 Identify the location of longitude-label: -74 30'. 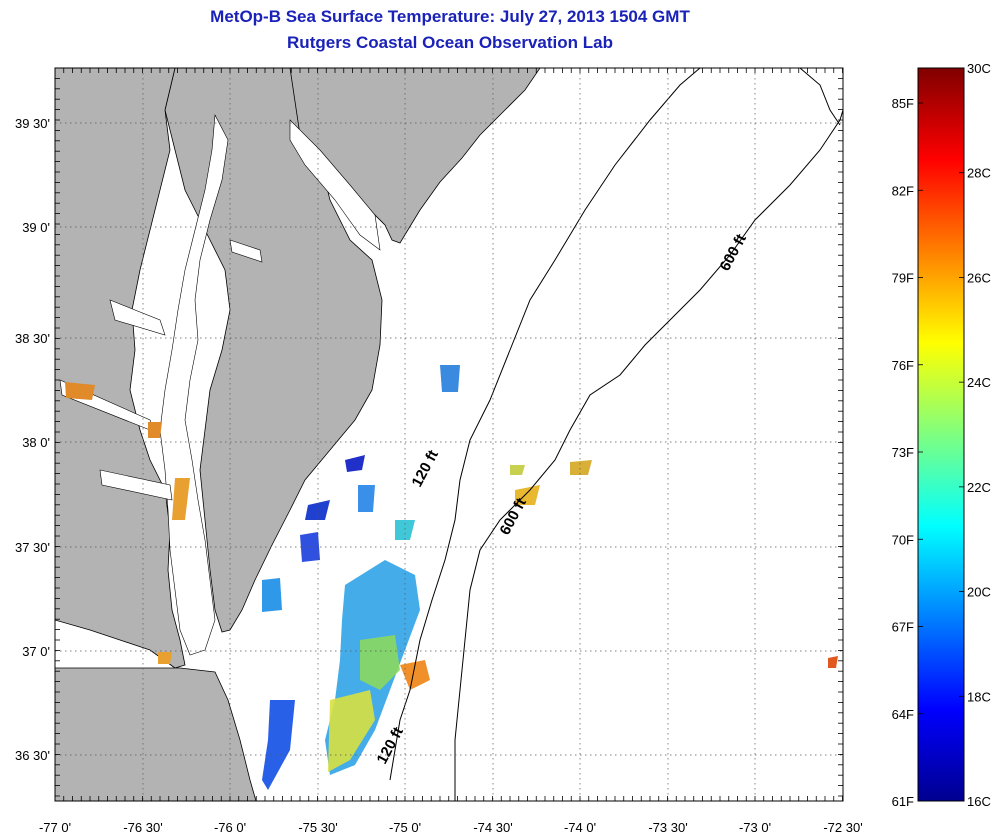
(492, 827).